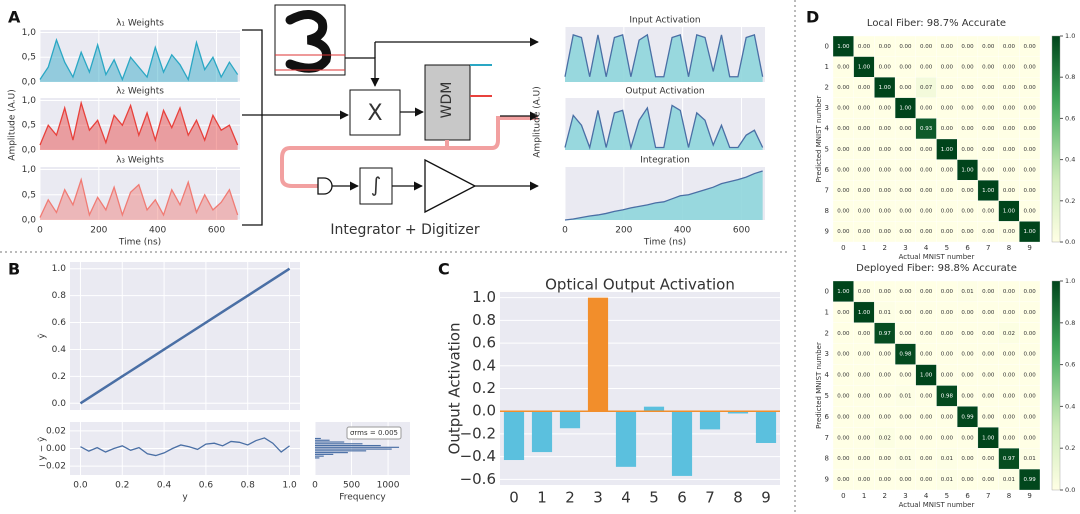 This screenshot has height=514, width=1080. I want to click on colorbar-tick-label: 0.6, so click(1070, 365).